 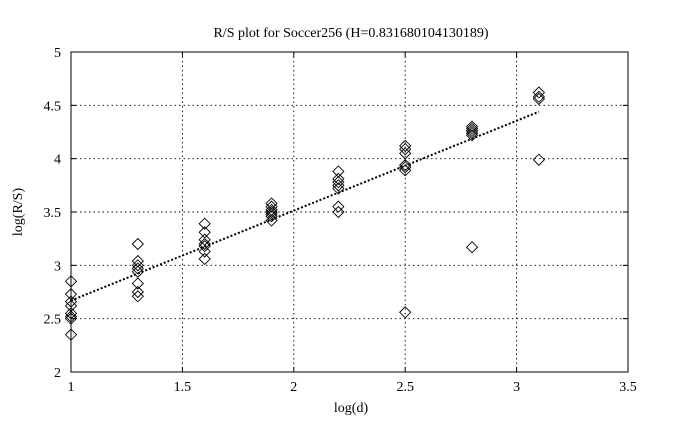 What do you see at coordinates (57, 266) in the screenshot?
I see `y-tick-label: 3` at bounding box center [57, 266].